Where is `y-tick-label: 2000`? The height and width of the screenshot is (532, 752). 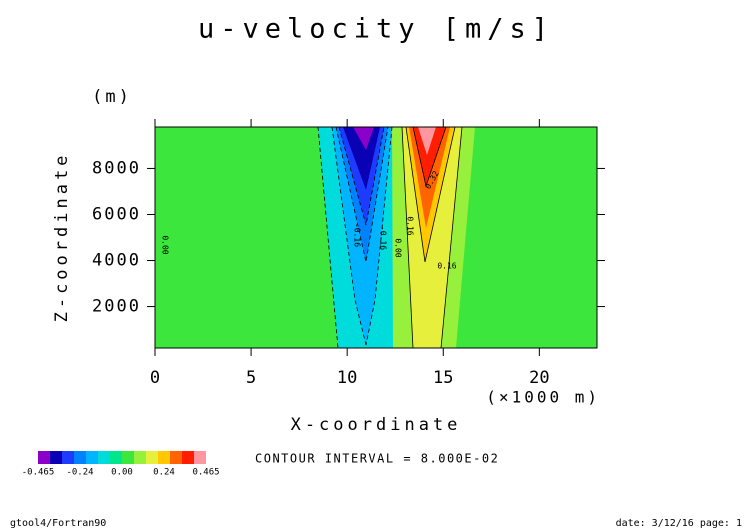
y-tick-label: 2000 is located at coordinates (116, 307).